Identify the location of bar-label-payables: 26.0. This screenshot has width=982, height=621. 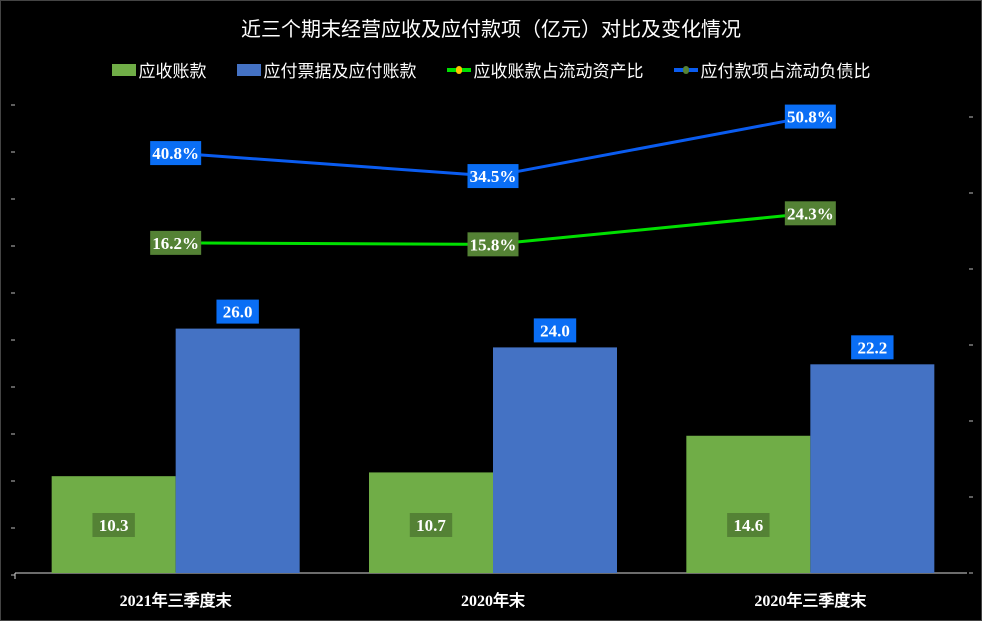
(238, 312).